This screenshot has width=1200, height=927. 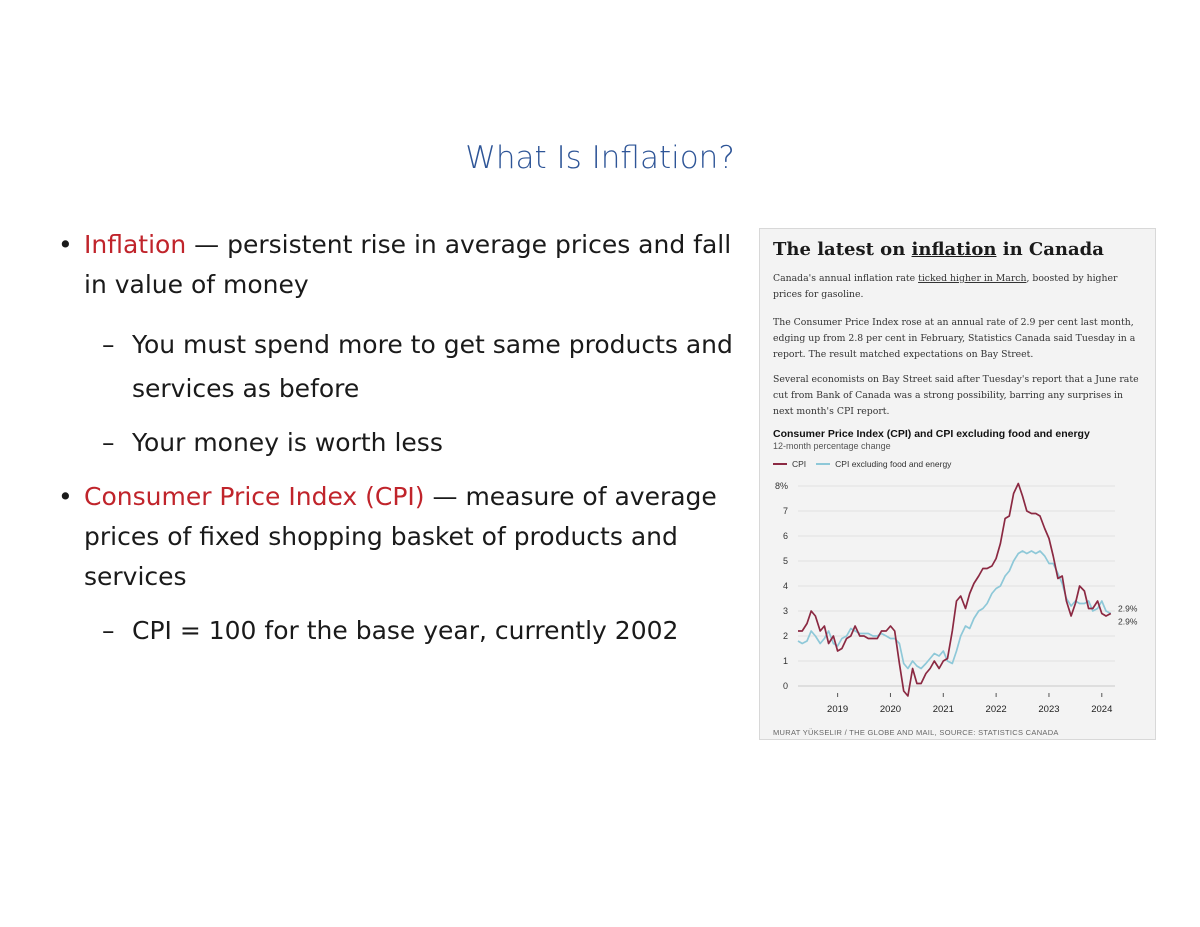 I want to click on x-tick-label: 2022, so click(x=996, y=709).